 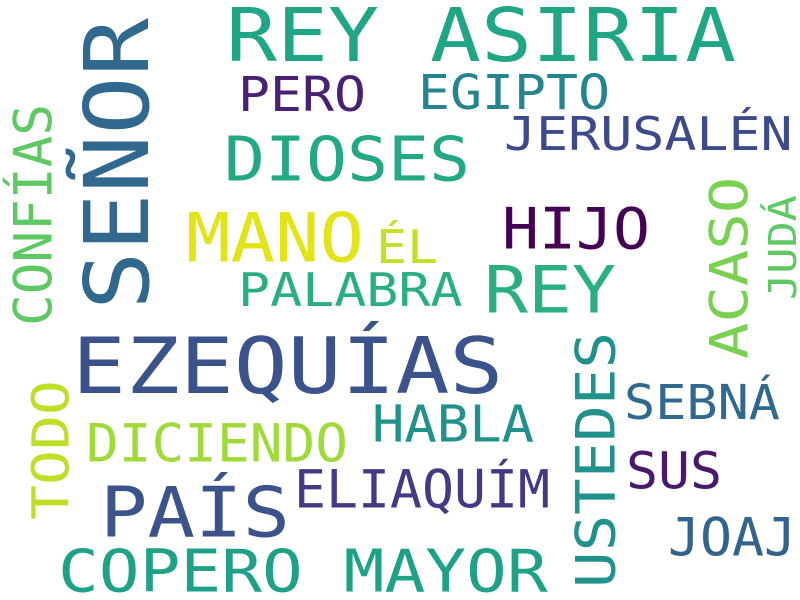 What do you see at coordinates (51, 450) in the screenshot?
I see `word-todo: TODO` at bounding box center [51, 450].